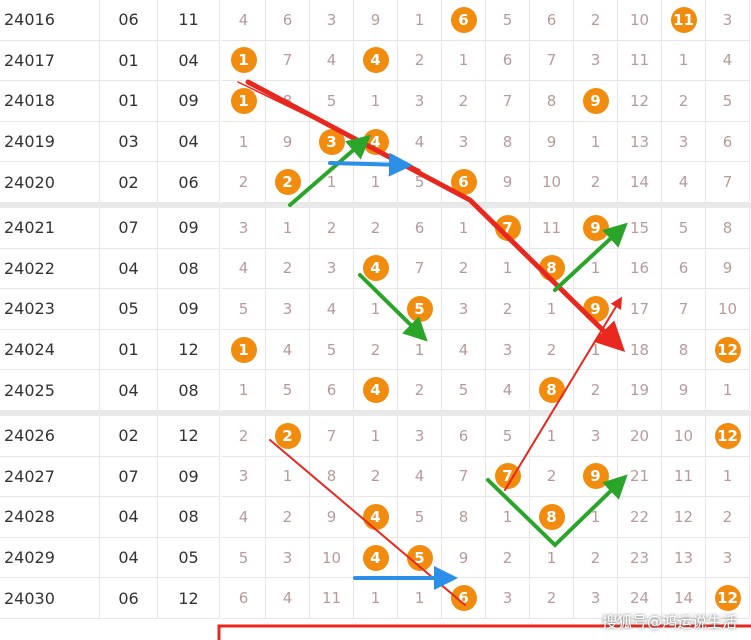 This screenshot has height=640, width=751. Describe the element at coordinates (551, 516) in the screenshot. I see `hit-ball: 8` at that location.